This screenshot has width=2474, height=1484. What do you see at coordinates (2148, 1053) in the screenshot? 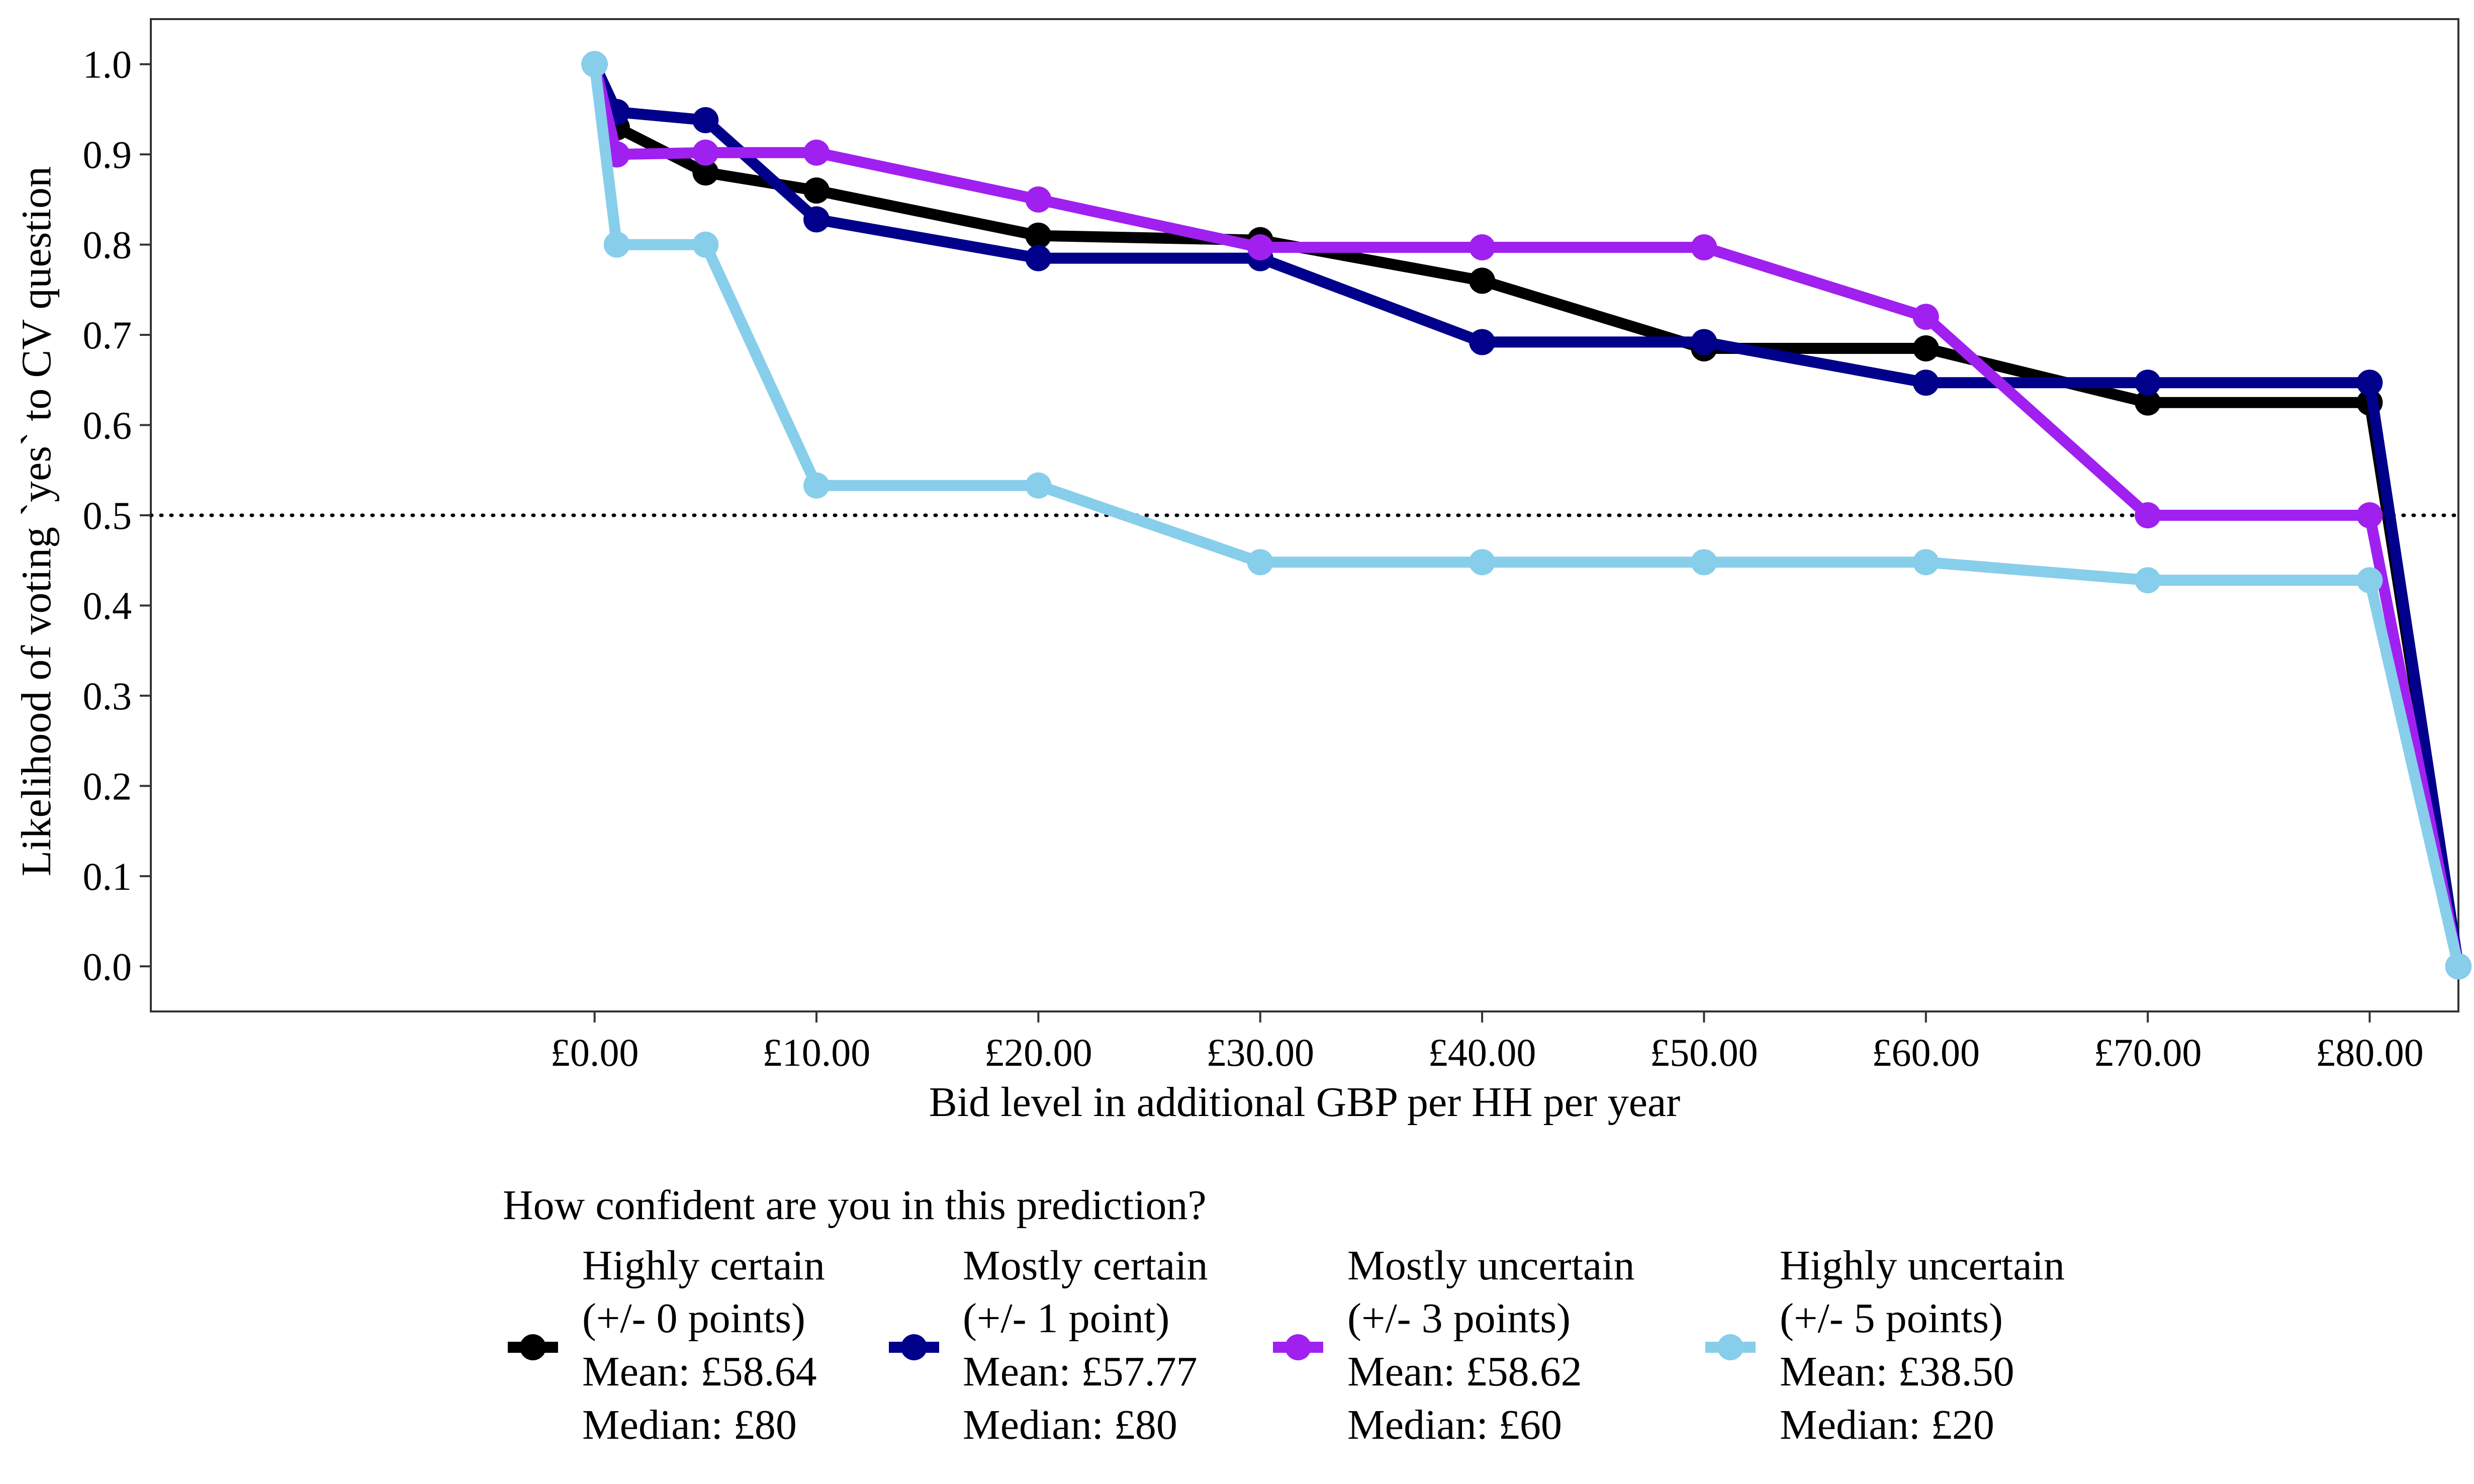
I see `x-tick-label: £70.00` at bounding box center [2148, 1053].